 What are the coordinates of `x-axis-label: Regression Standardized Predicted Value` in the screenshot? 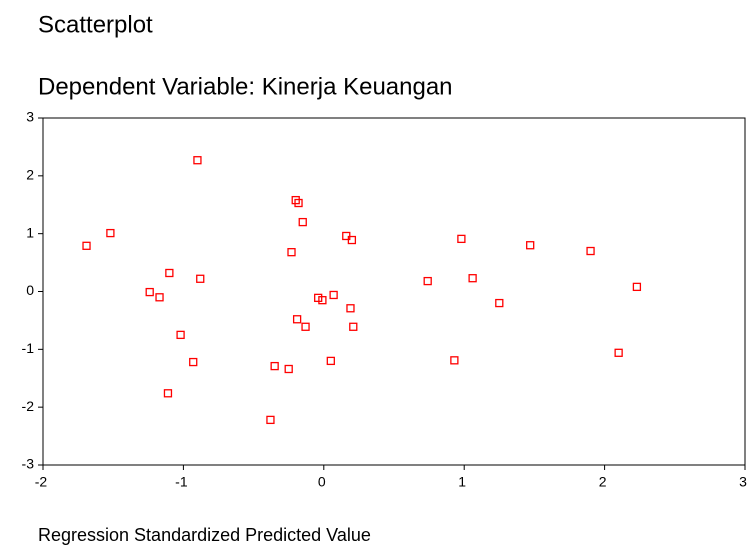 It's located at (204, 535).